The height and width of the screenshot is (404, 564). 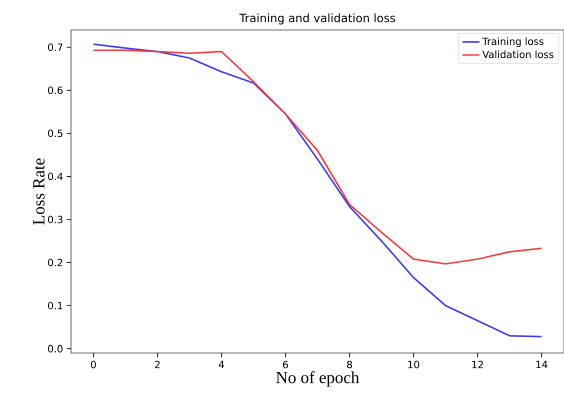 What do you see at coordinates (55, 90) in the screenshot?
I see `y-tick-label: 0.6` at bounding box center [55, 90].